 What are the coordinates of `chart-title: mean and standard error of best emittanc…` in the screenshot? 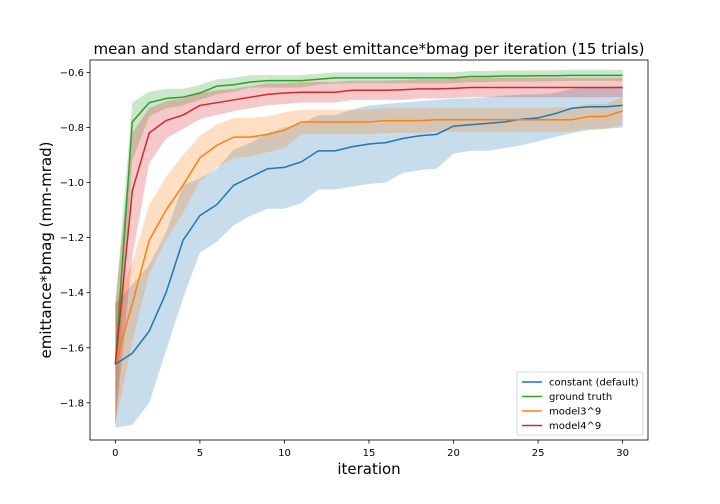 It's located at (369, 49).